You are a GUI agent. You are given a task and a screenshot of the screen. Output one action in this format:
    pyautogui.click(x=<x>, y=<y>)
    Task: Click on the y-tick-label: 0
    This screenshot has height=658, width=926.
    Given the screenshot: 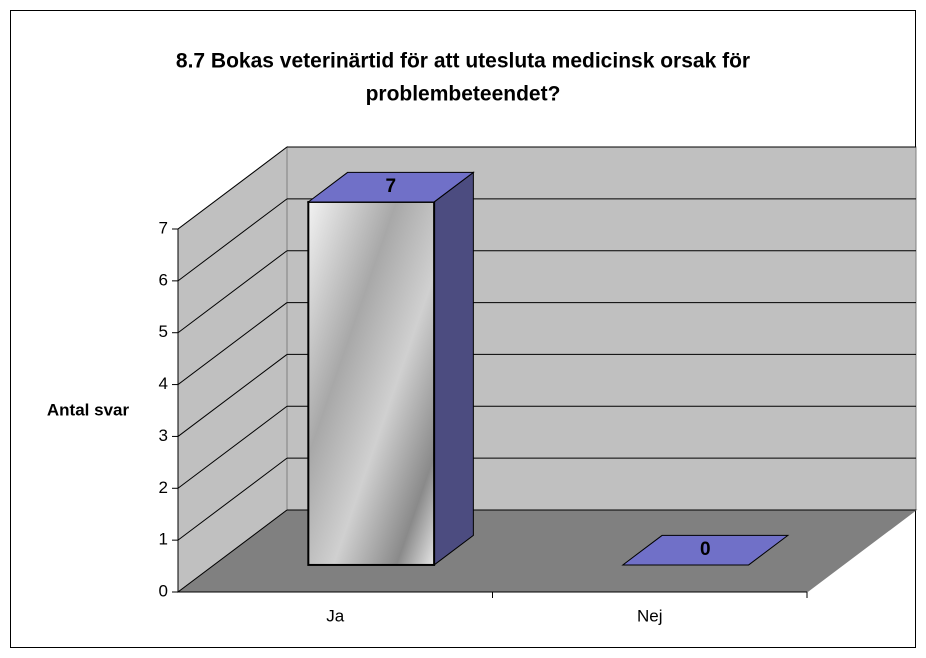 What is the action you would take?
    pyautogui.click(x=163, y=590)
    